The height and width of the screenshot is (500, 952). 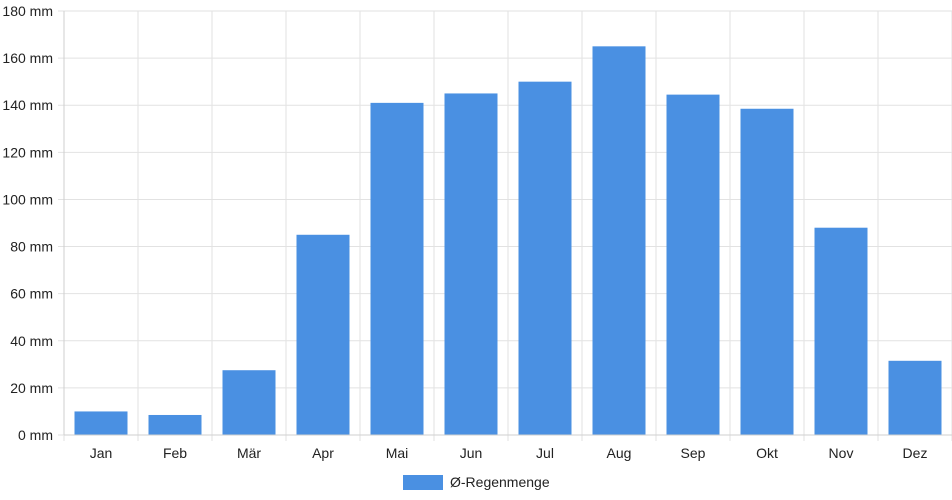 I want to click on y-tick-label: 60 mm, so click(x=31, y=294).